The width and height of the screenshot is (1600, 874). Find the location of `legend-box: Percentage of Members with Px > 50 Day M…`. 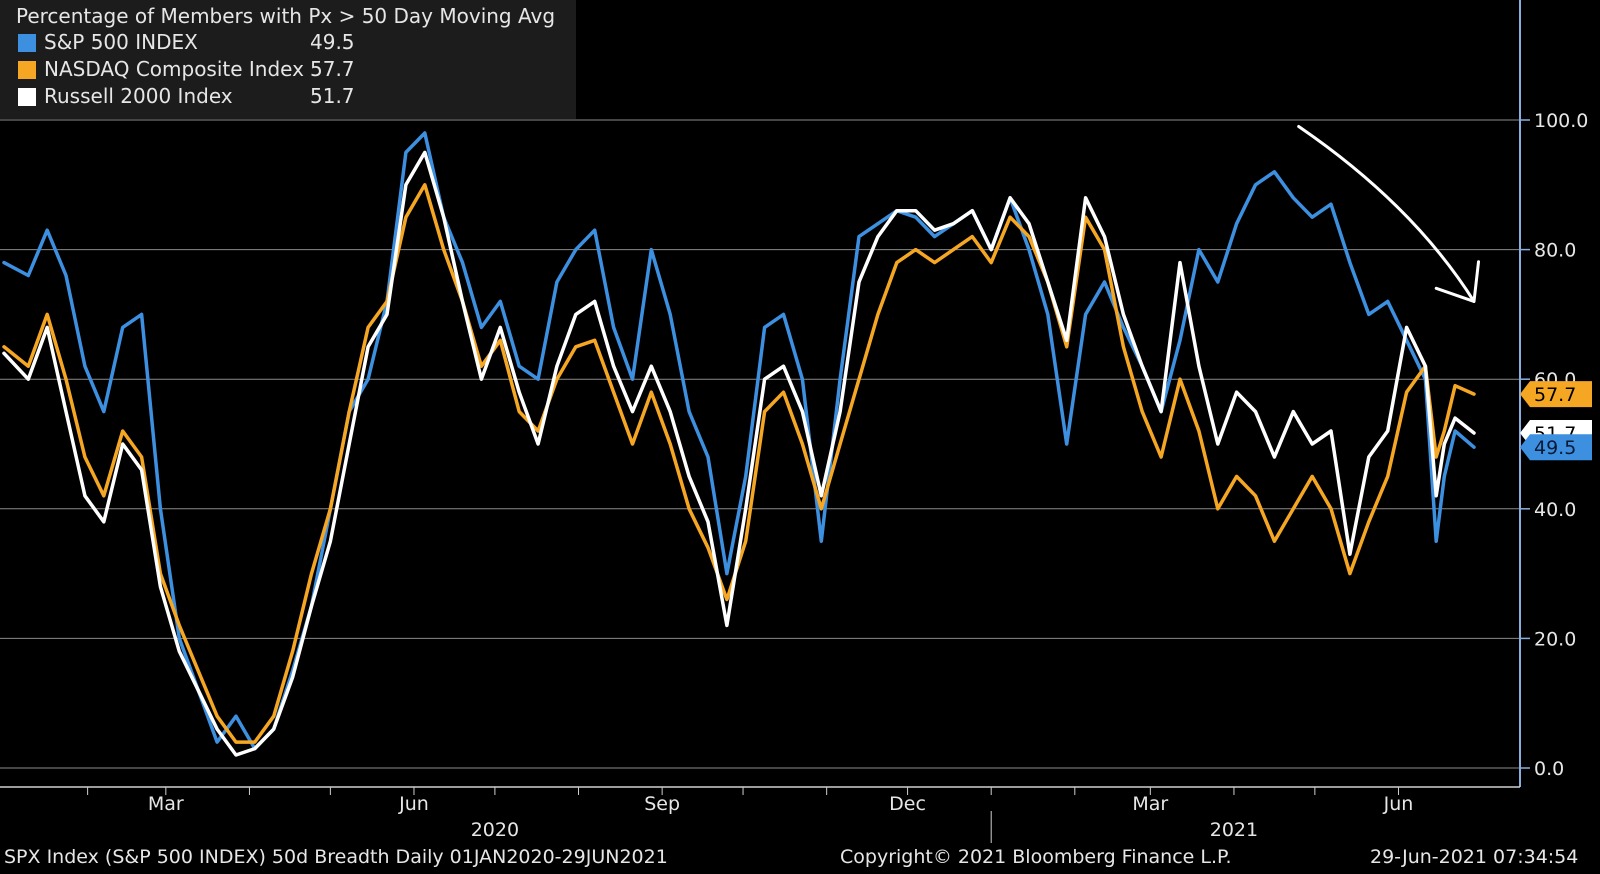

legend-box: Percentage of Members with Px > 50 Day M… is located at coordinates (288, 59).